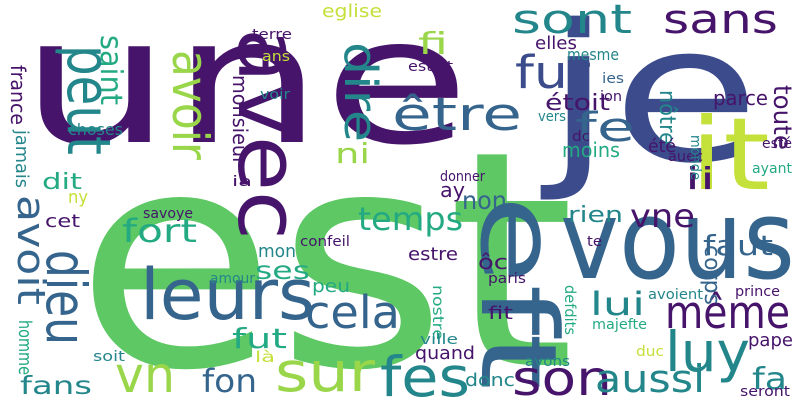  What do you see at coordinates (708, 352) in the screenshot?
I see `word-luy: luy` at bounding box center [708, 352].